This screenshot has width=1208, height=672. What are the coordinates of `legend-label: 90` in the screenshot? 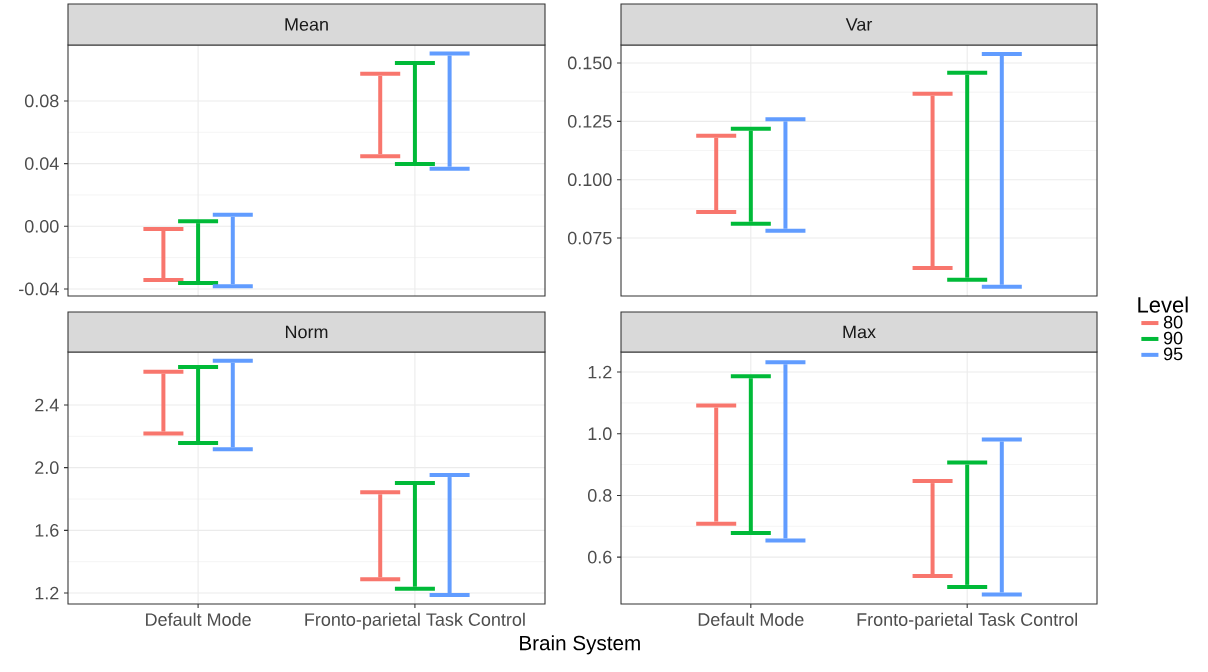 It's located at (1173, 338).